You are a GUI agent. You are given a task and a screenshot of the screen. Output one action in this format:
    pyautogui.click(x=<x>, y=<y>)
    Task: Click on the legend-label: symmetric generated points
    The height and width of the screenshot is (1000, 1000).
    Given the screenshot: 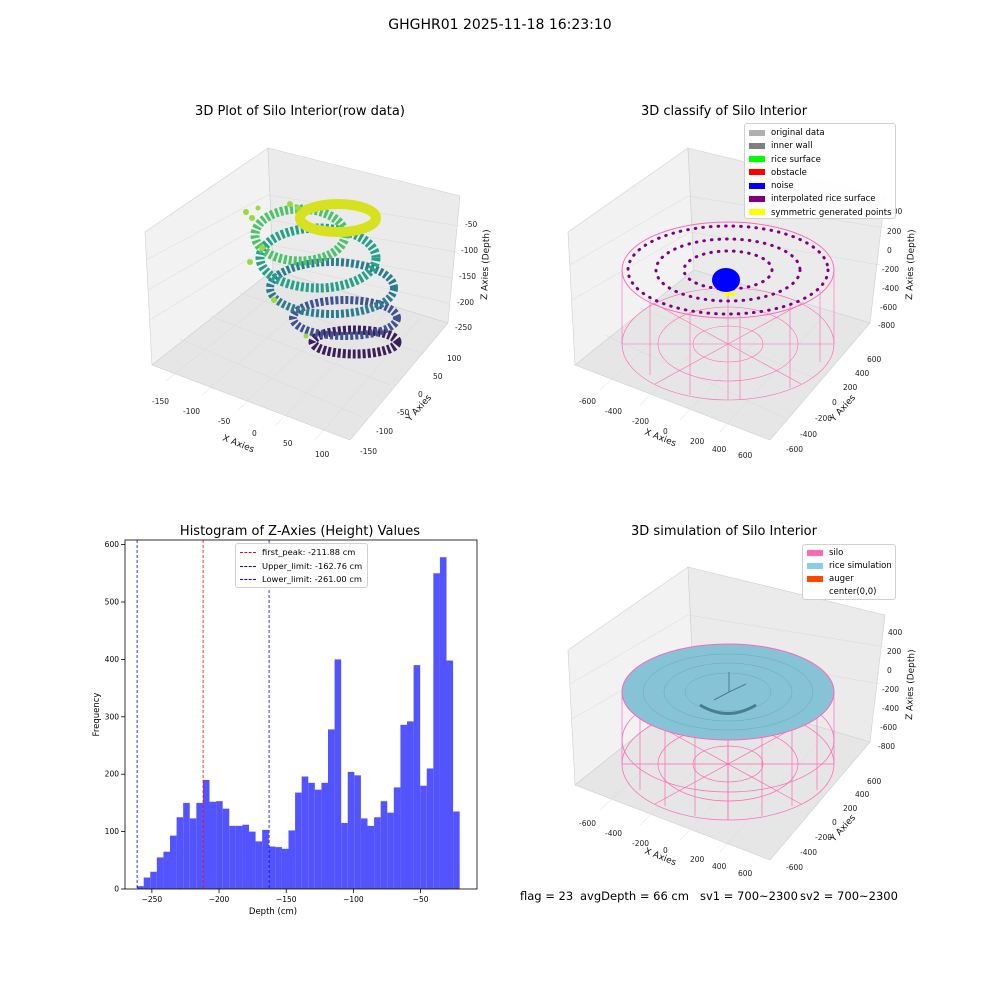 What is the action you would take?
    pyautogui.click(x=831, y=212)
    